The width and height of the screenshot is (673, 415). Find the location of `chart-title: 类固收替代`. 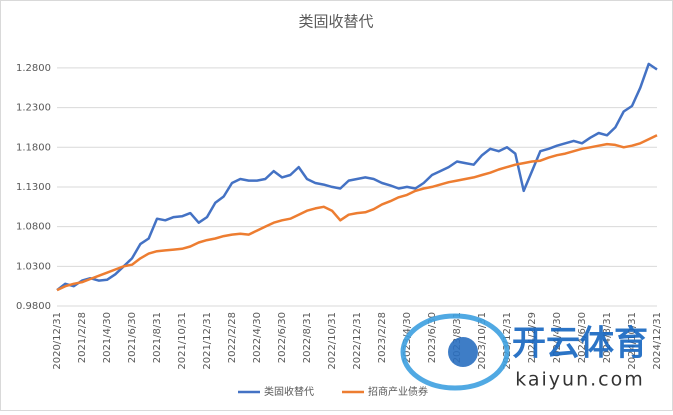

chart-title: 类固收替代 is located at coordinates (335, 22).